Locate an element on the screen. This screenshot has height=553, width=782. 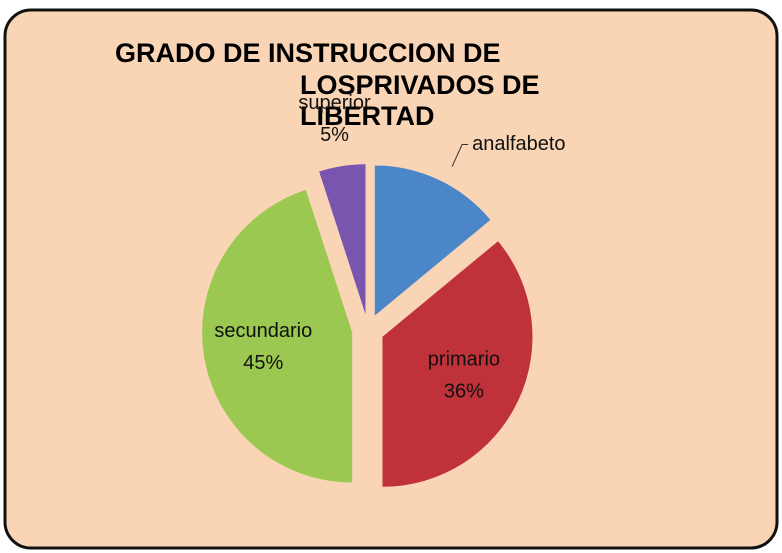
slice-label: secundario is located at coordinates (263, 331).